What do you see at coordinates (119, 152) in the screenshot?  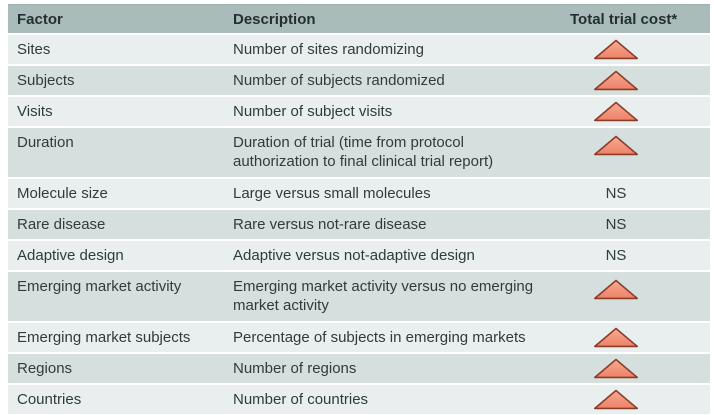 I see `factor-cell: Duration` at bounding box center [119, 152].